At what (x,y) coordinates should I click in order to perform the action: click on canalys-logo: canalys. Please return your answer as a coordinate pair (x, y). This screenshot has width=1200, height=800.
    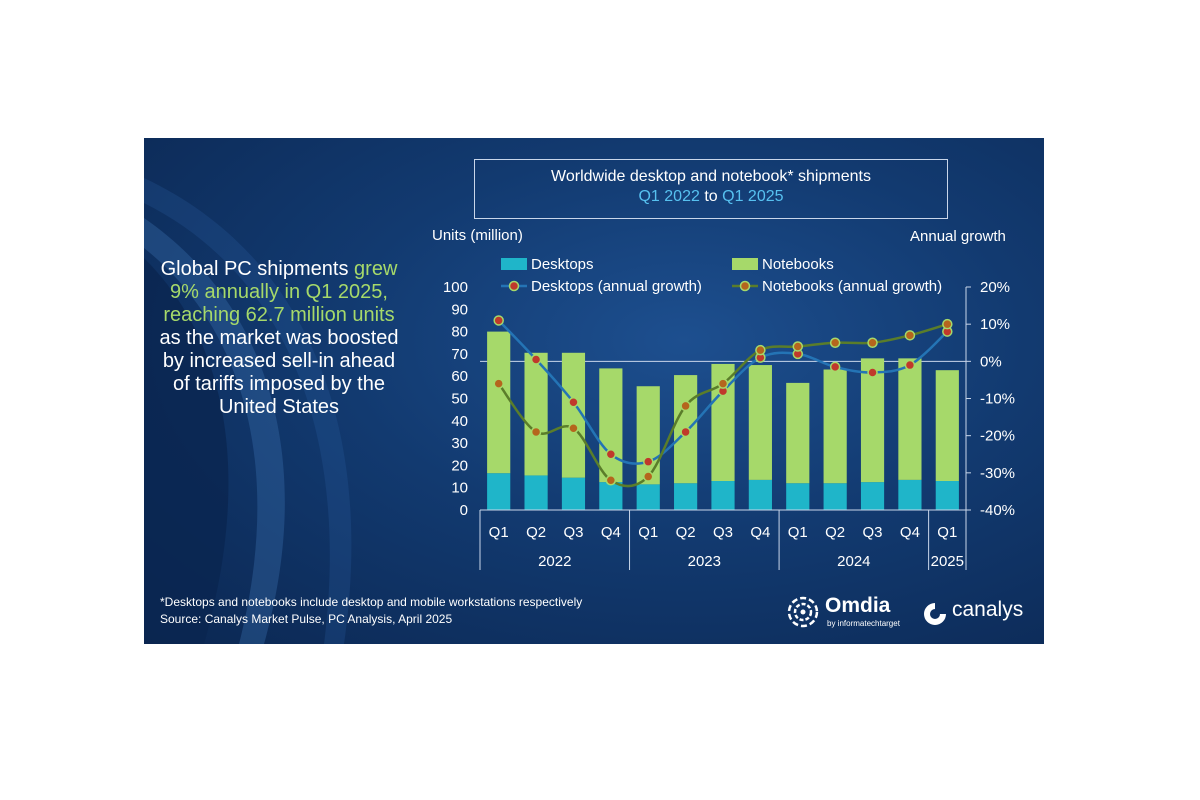
    Looking at the image, I should click on (982, 614).